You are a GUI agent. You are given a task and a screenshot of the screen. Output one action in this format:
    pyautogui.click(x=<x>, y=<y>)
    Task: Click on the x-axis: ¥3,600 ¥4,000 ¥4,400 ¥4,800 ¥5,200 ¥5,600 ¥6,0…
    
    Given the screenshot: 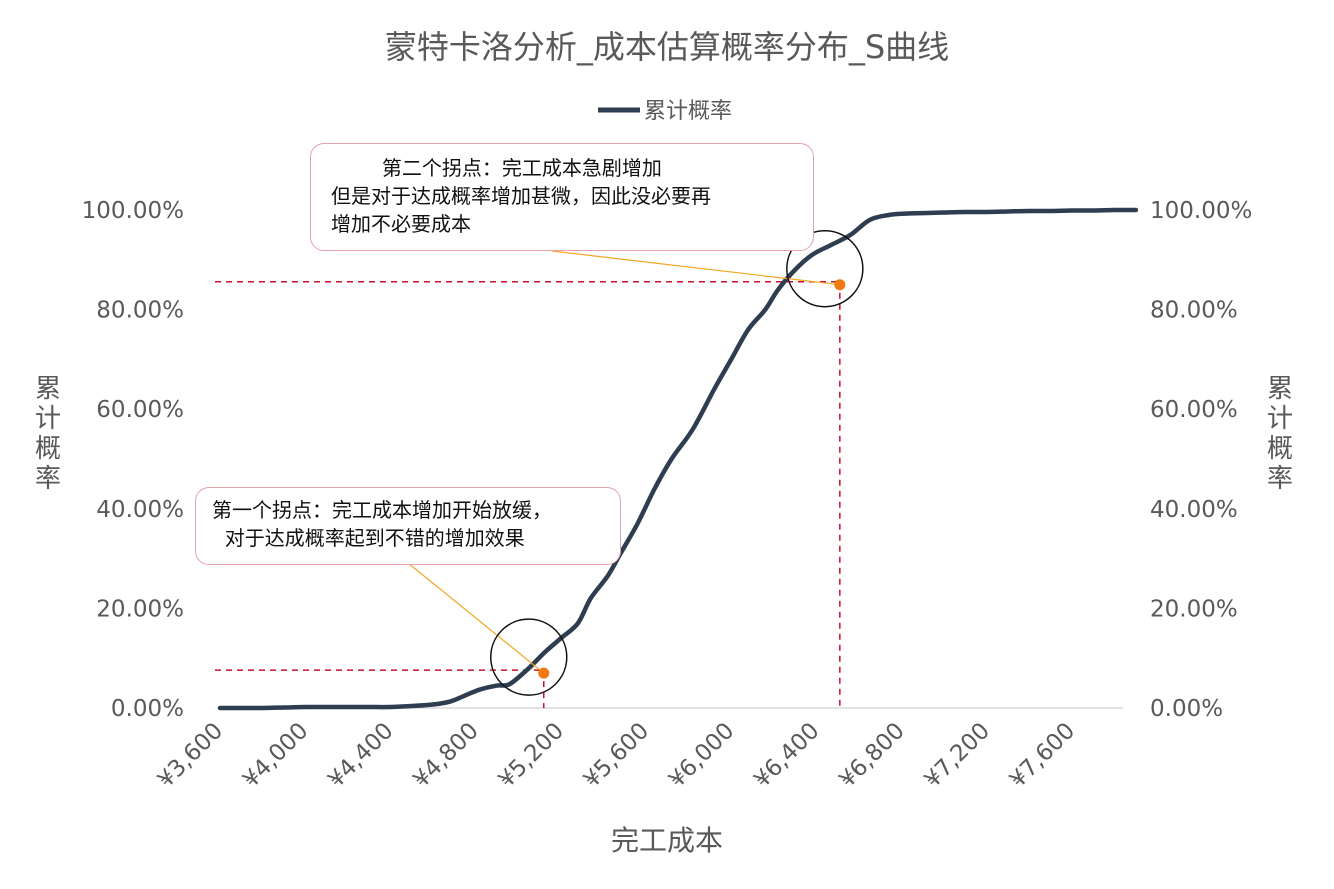 What is the action you would take?
    pyautogui.click(x=616, y=755)
    